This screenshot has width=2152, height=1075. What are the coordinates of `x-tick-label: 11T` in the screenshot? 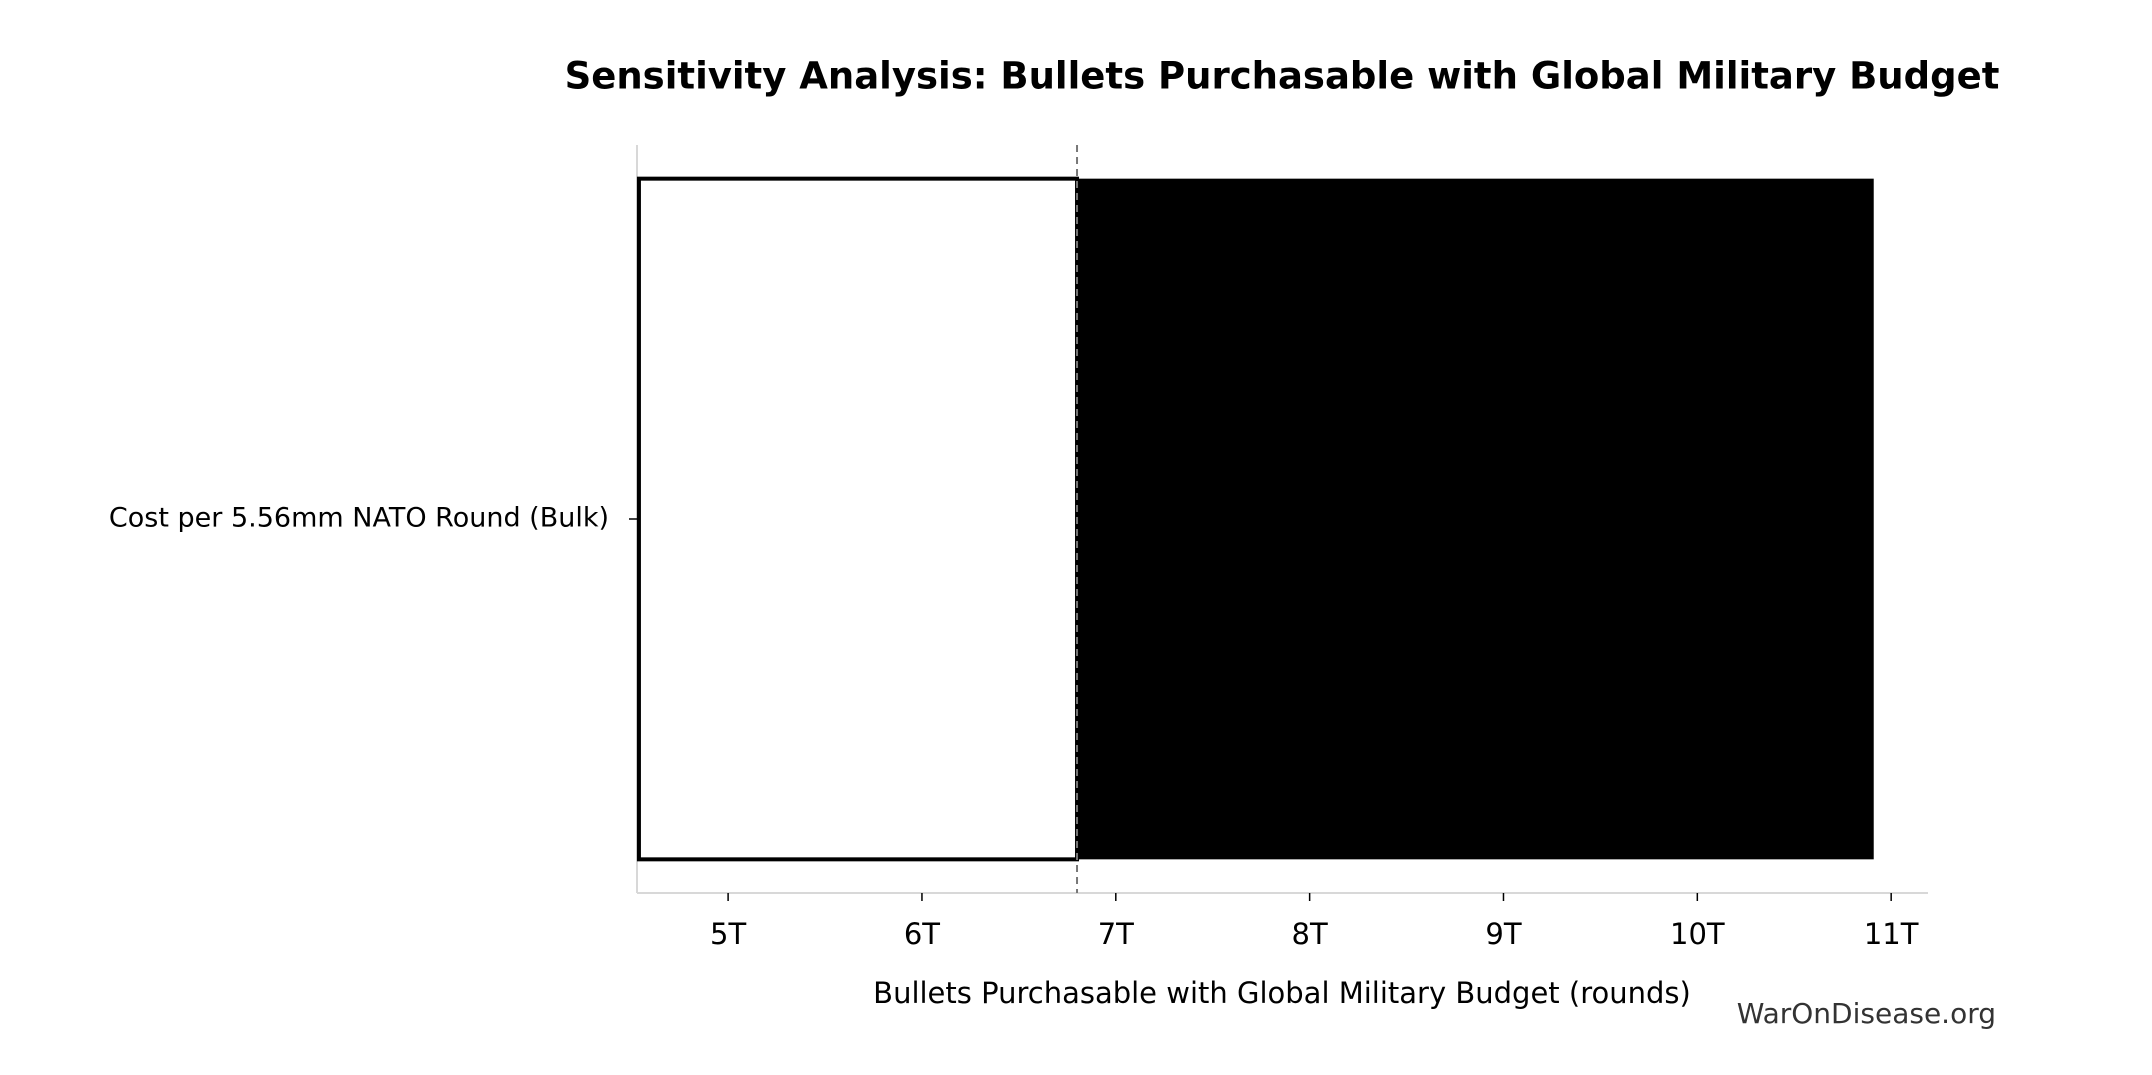 It's located at (1891, 934).